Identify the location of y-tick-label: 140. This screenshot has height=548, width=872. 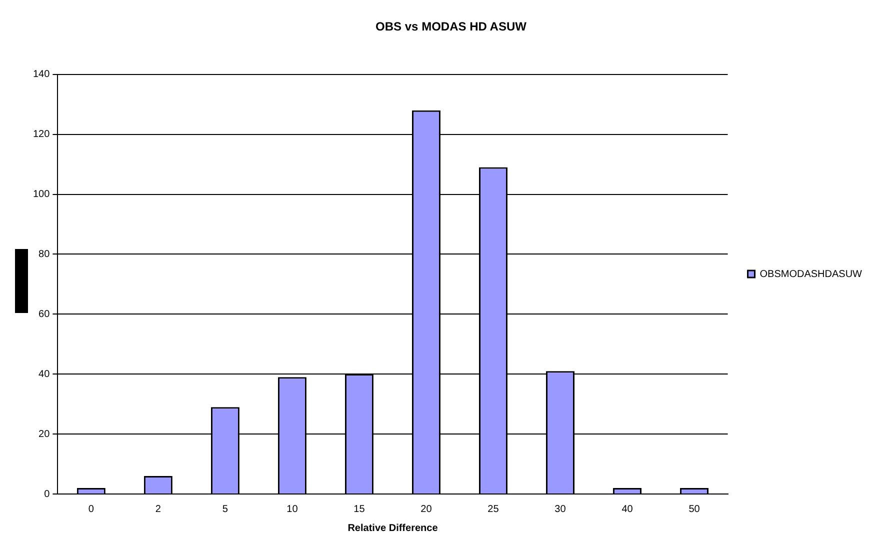
(41, 74).